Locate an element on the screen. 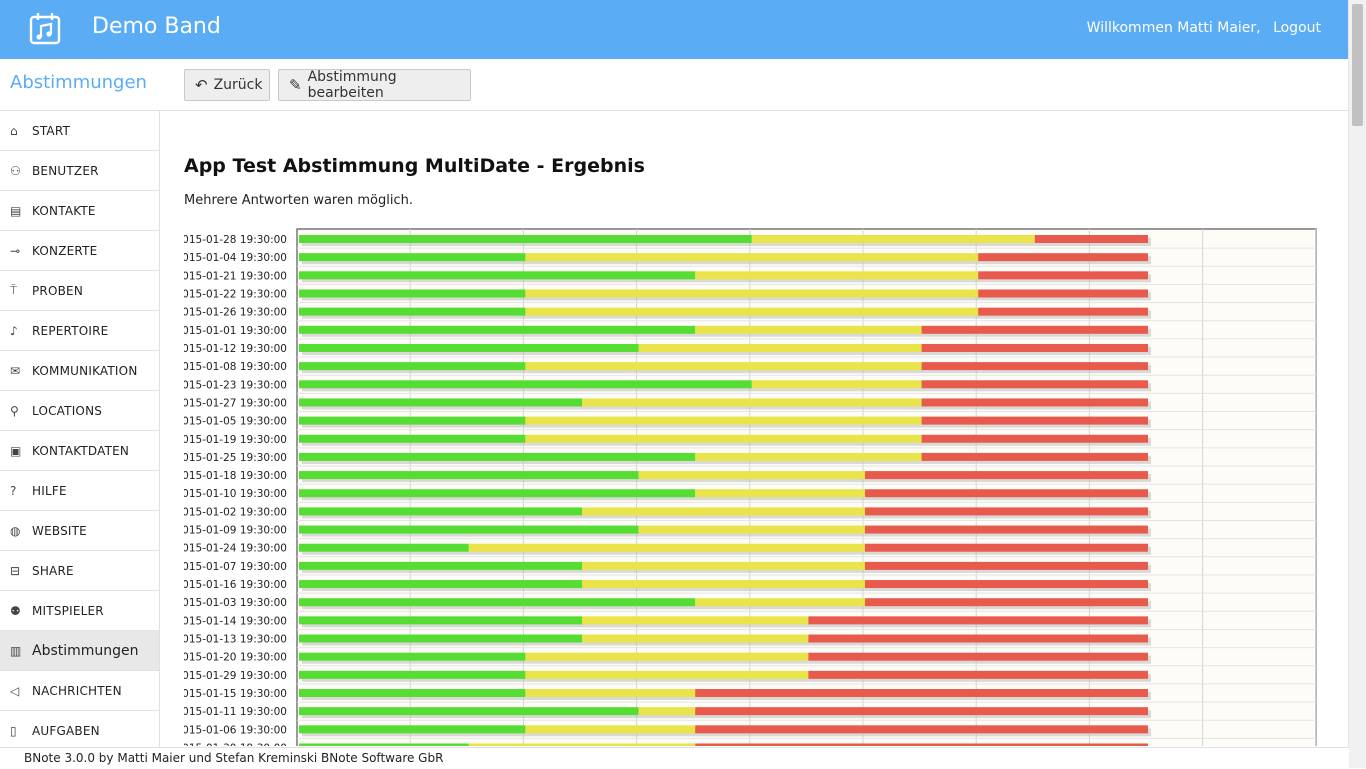 The image size is (1366, 769). sidebar-item-kontaktdaten: ▣ KONTAKTDATEN is located at coordinates (79, 451).